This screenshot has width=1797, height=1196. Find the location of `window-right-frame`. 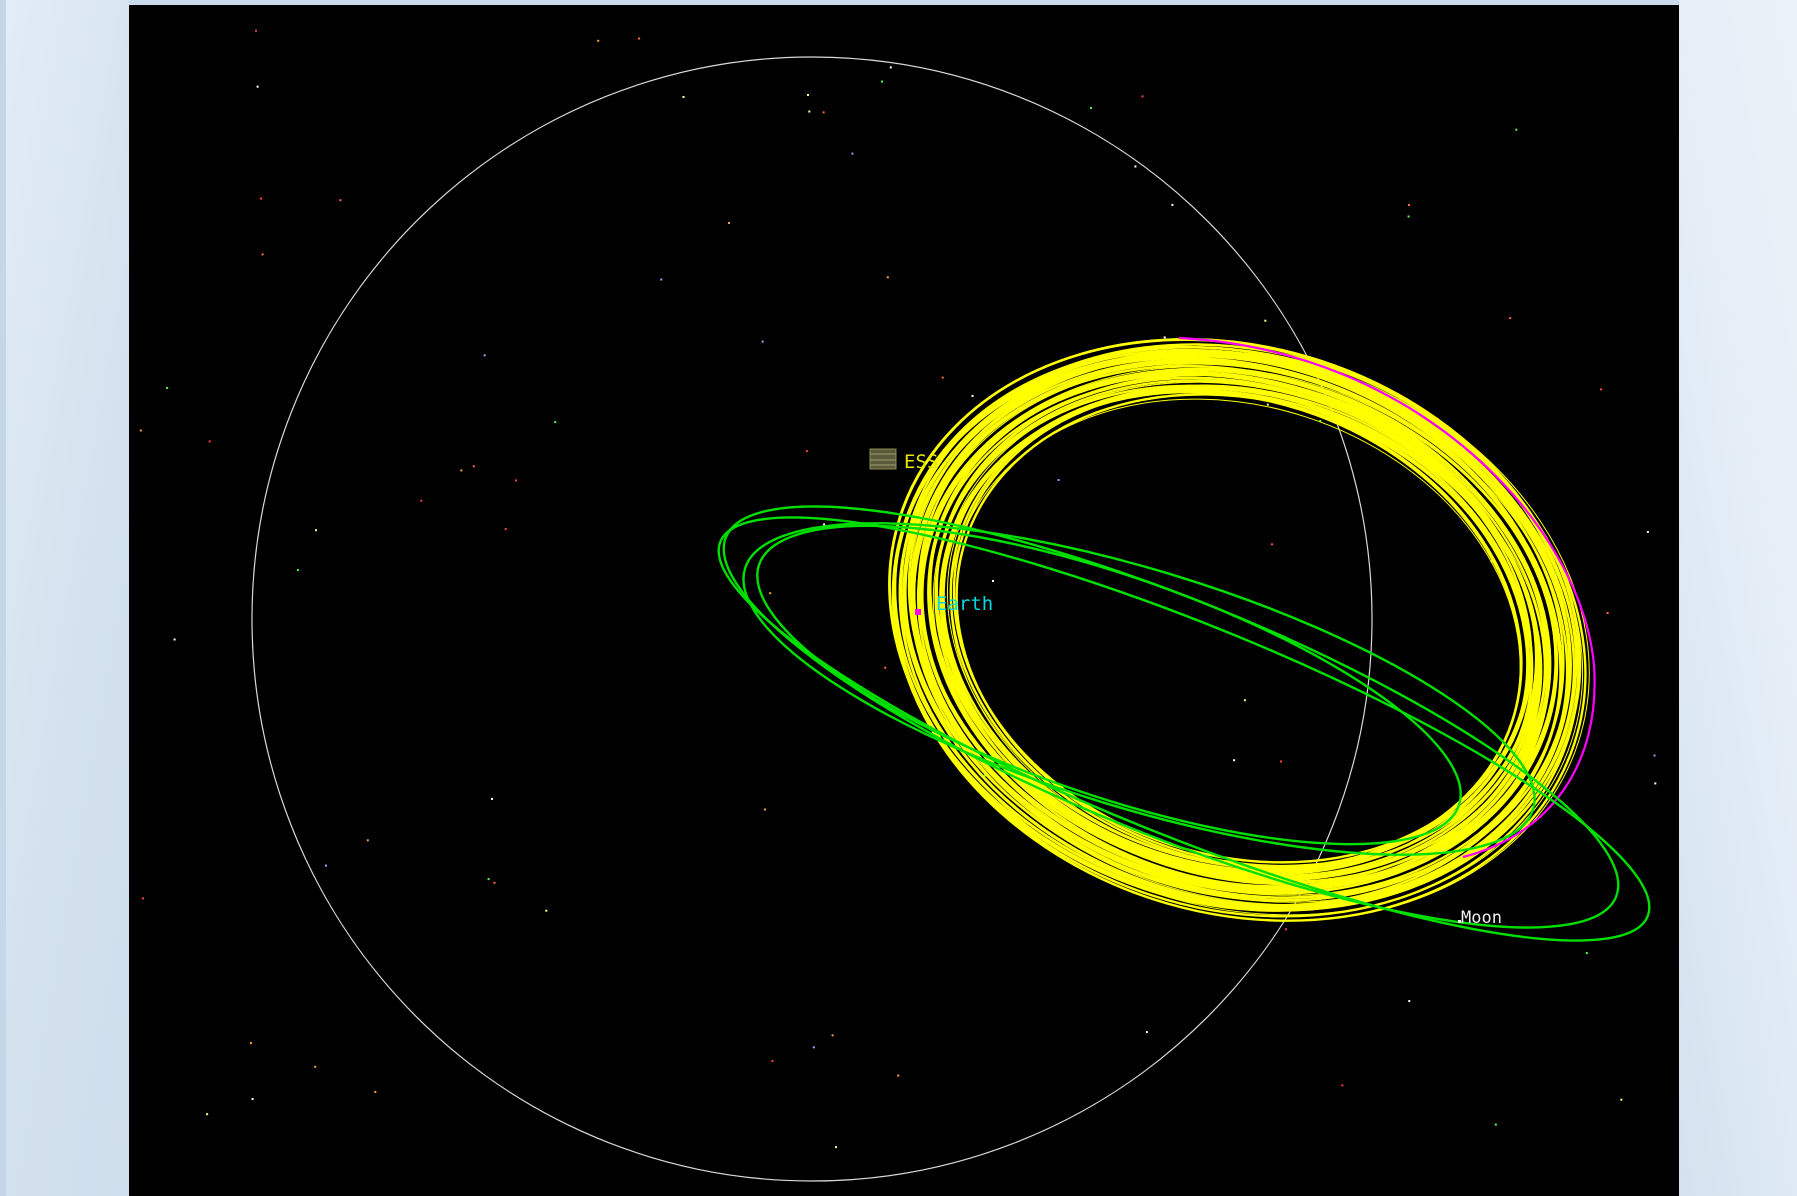

window-right-frame is located at coordinates (1738, 598).